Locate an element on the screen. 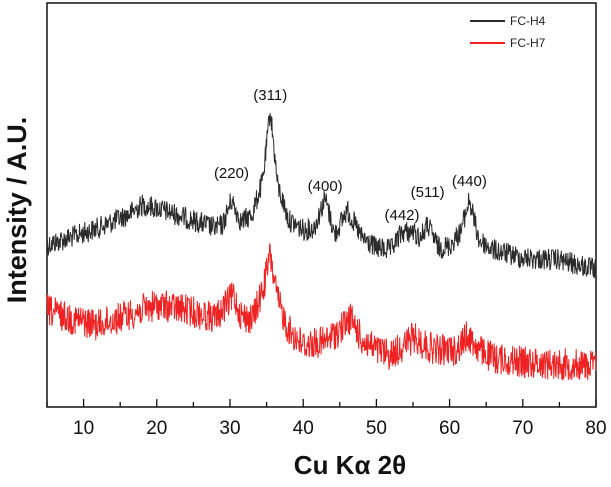 The image size is (611, 487). peak-label: (440) is located at coordinates (469, 181).